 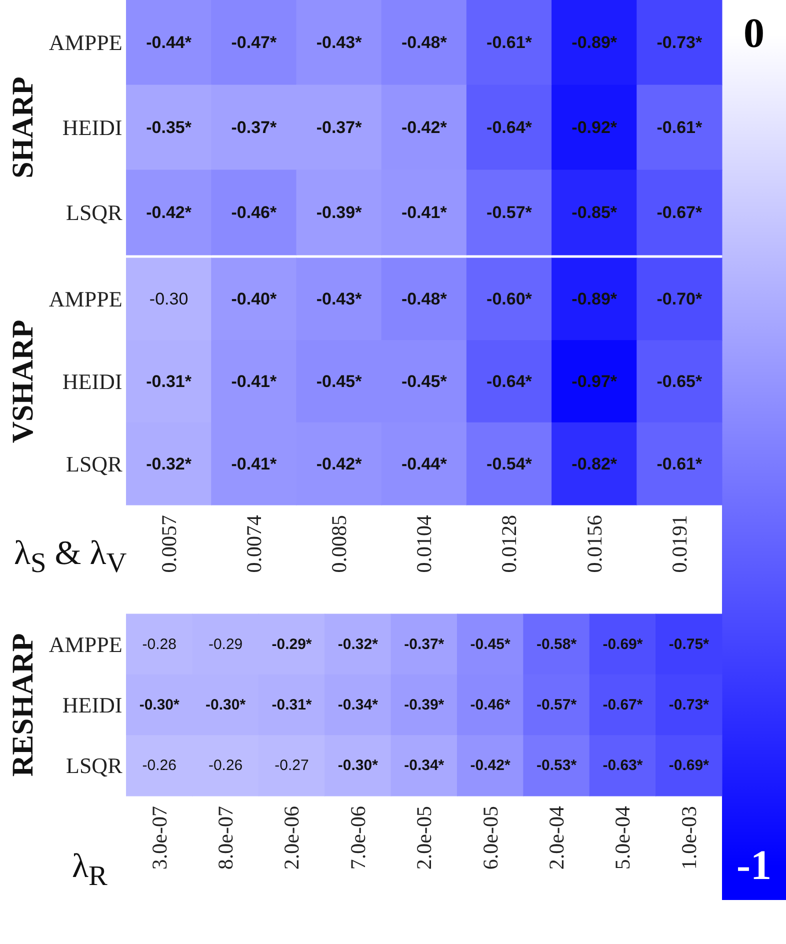 I want to click on data-label: -0.30, so click(x=168, y=299).